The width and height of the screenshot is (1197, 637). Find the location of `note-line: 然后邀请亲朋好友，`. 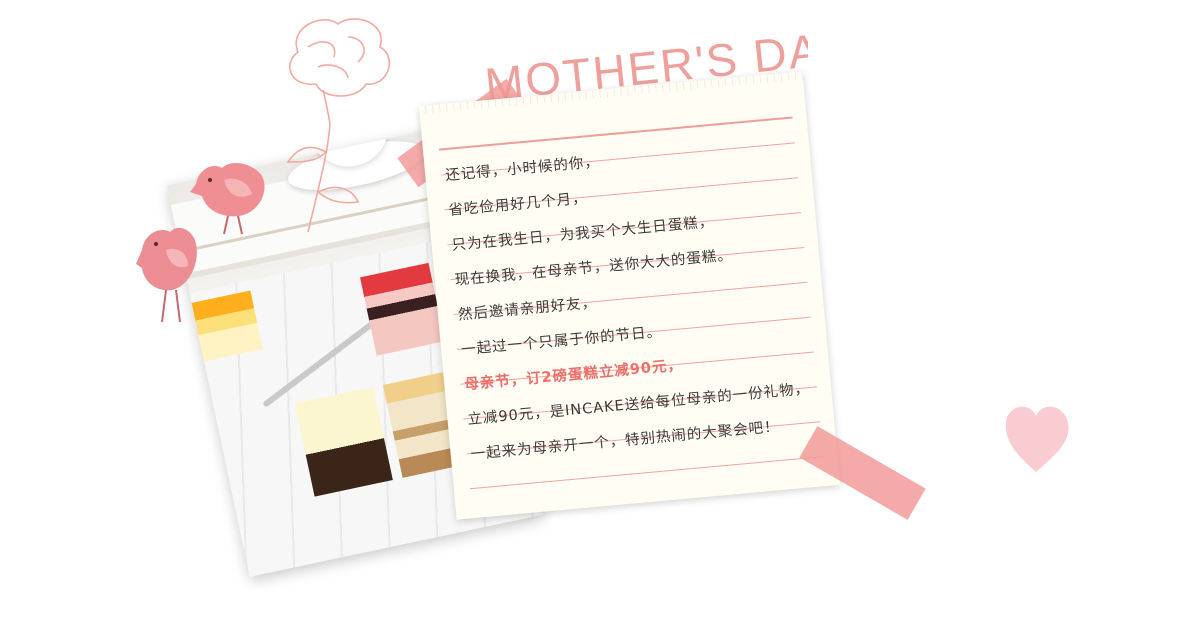

note-line: 然后邀请亲朋好友， is located at coordinates (527, 309).